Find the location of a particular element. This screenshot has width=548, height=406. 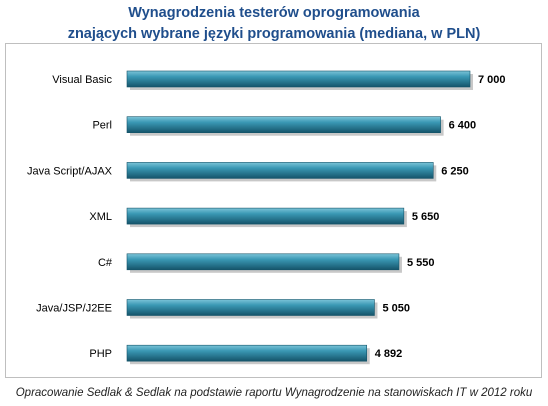

bar-c is located at coordinates (263, 262).